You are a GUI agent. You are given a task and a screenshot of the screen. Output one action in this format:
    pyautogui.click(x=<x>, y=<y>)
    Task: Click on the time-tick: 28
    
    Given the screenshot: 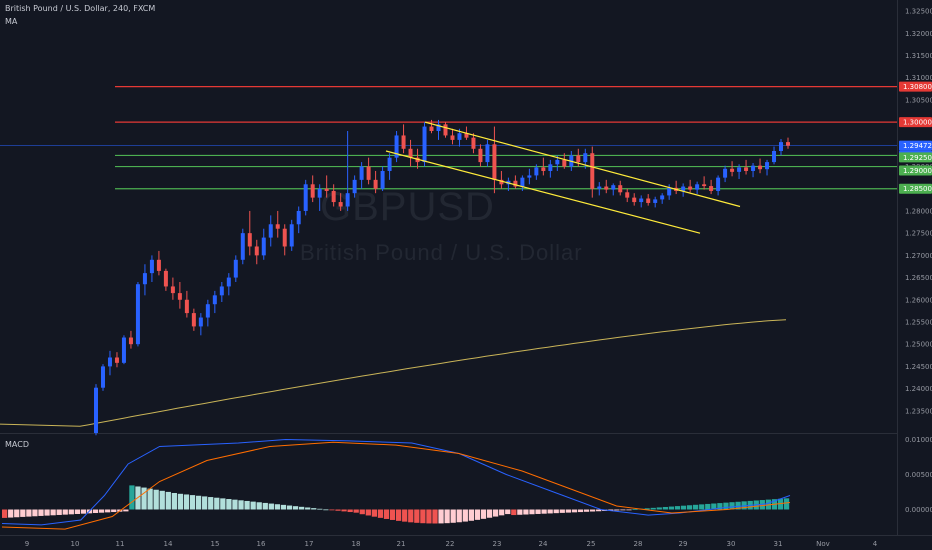 What is the action you would take?
    pyautogui.click(x=638, y=544)
    